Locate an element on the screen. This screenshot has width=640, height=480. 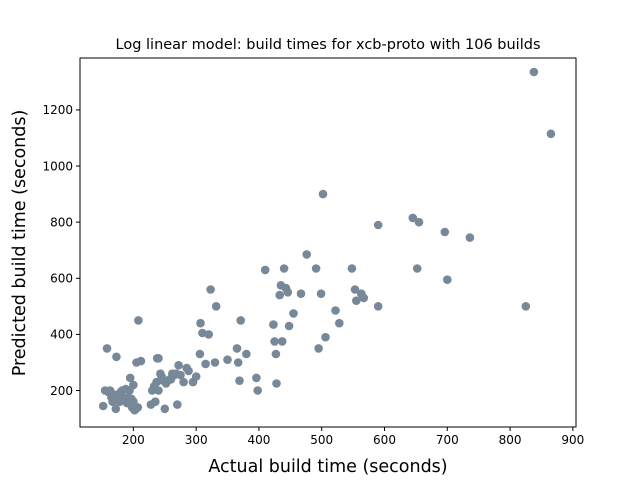
x-tick-label: 300 is located at coordinates (196, 440).